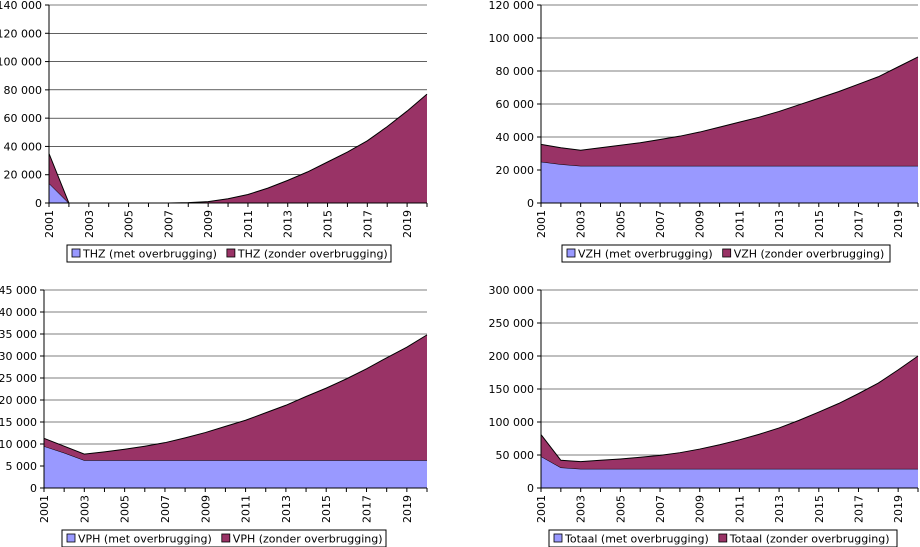 This screenshot has height=547, width=920. What do you see at coordinates (312, 254) in the screenshot?
I see `legend-label: THZ (zonder overbrugging)` at bounding box center [312, 254].